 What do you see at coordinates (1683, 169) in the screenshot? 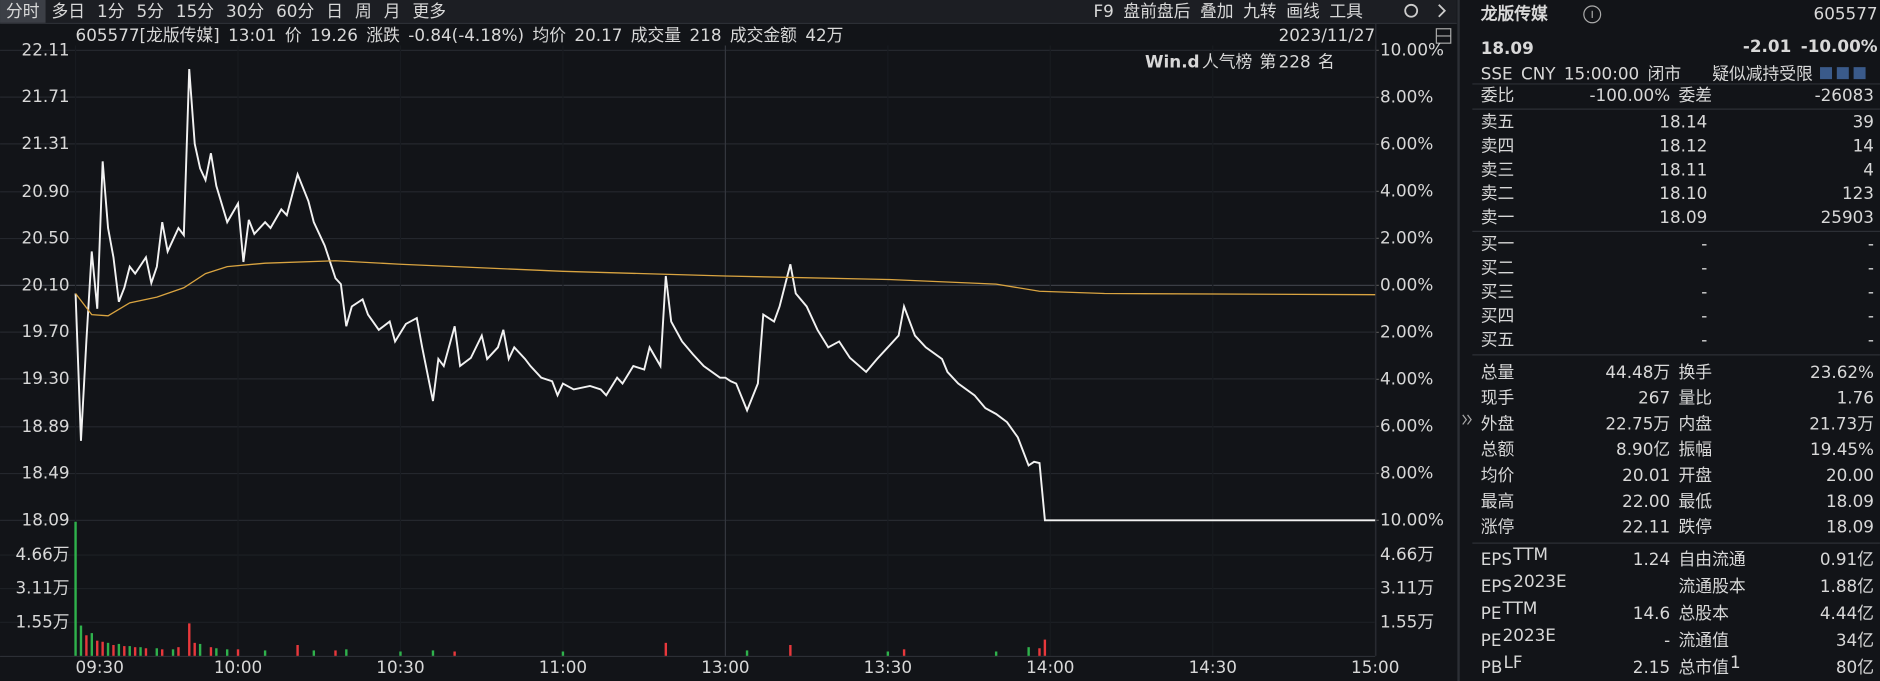
I see `ask-price: 18.11` at bounding box center [1683, 169].